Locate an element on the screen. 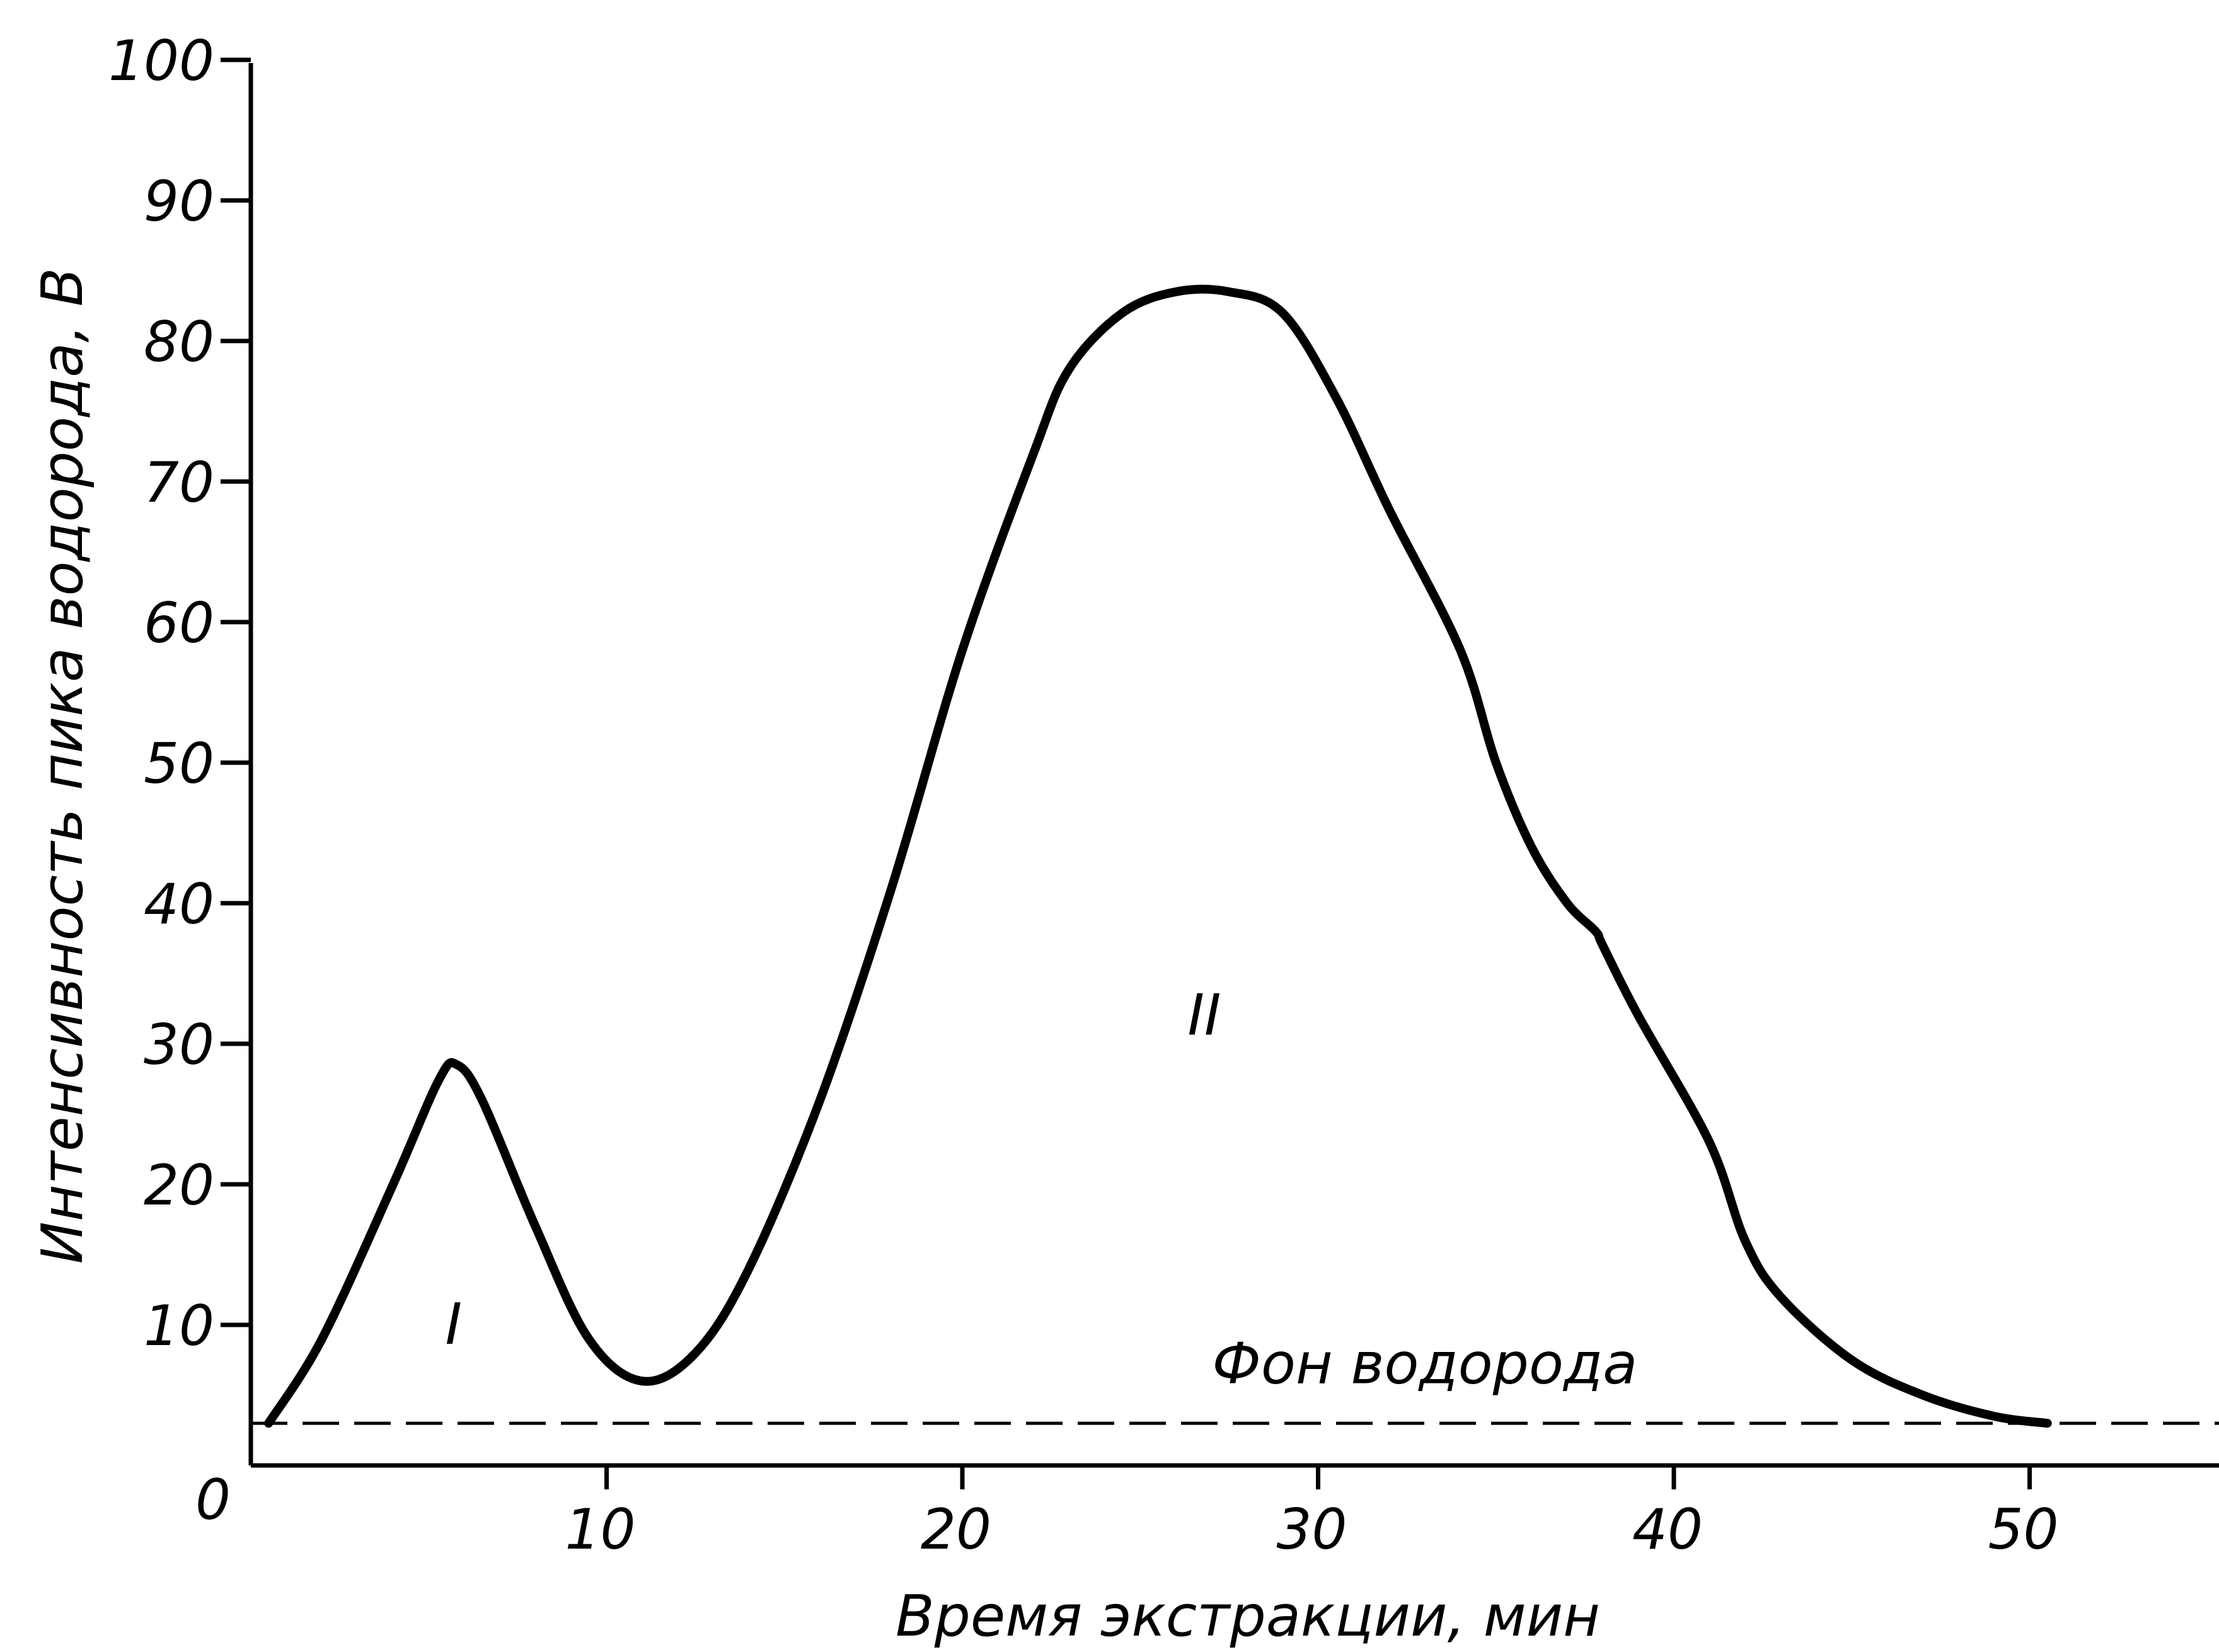 This screenshot has height=1652, width=2219. peak-label-2: II is located at coordinates (1204, 1015).